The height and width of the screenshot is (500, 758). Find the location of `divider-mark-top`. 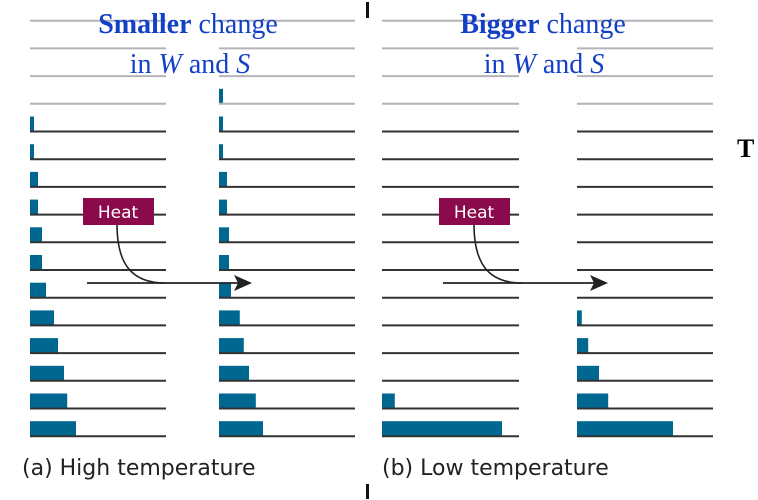

divider-mark-top is located at coordinates (367, 10).